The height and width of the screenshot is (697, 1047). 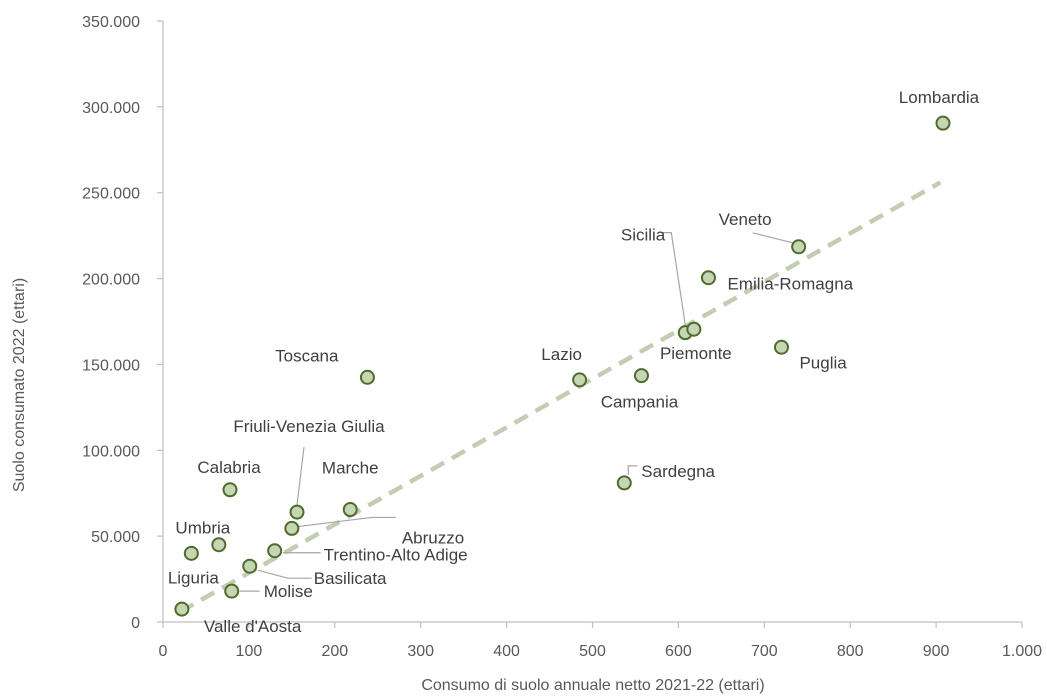 What do you see at coordinates (678, 471) in the screenshot?
I see `data-label-sardegna: Sardegna` at bounding box center [678, 471].